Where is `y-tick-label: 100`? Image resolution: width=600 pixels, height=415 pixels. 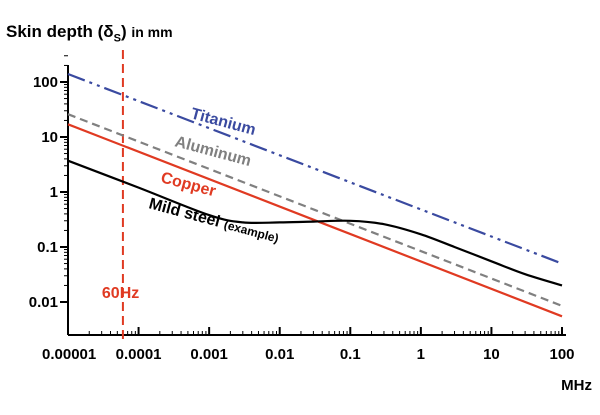 y-tick-label: 100 is located at coordinates (45, 82).